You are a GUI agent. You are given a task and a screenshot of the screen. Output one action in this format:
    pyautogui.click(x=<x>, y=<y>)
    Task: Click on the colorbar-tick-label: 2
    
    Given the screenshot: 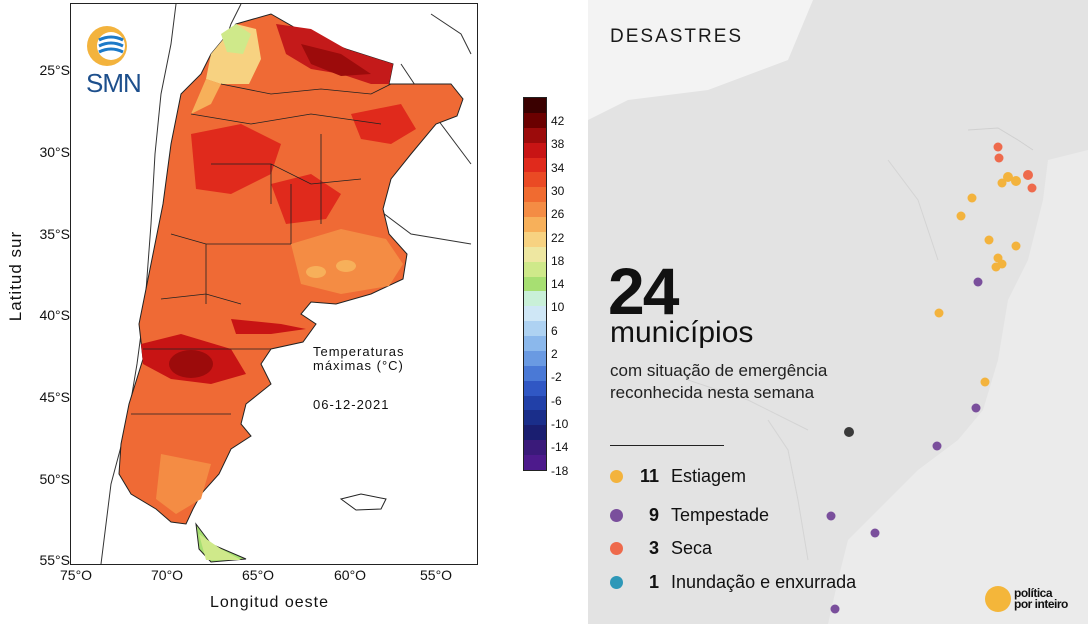 What is the action you would take?
    pyautogui.click(x=554, y=354)
    